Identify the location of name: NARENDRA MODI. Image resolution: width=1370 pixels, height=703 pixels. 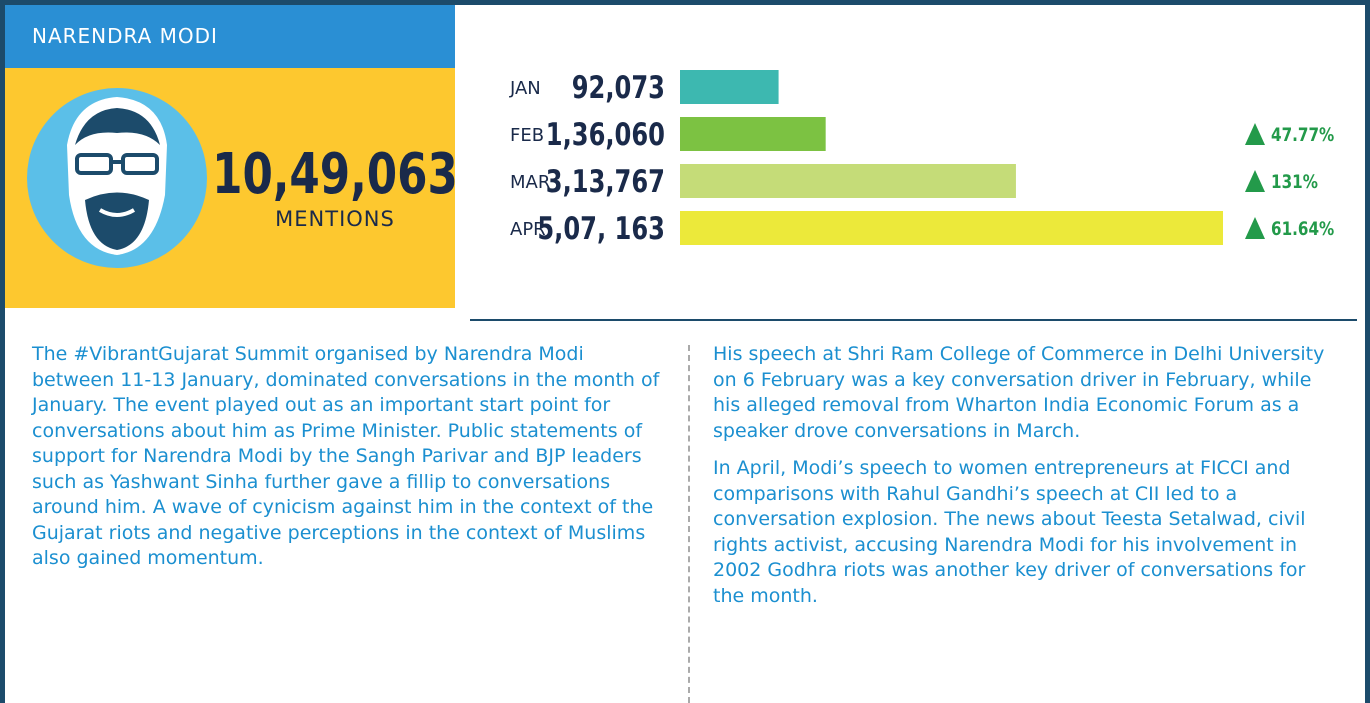
(125, 36).